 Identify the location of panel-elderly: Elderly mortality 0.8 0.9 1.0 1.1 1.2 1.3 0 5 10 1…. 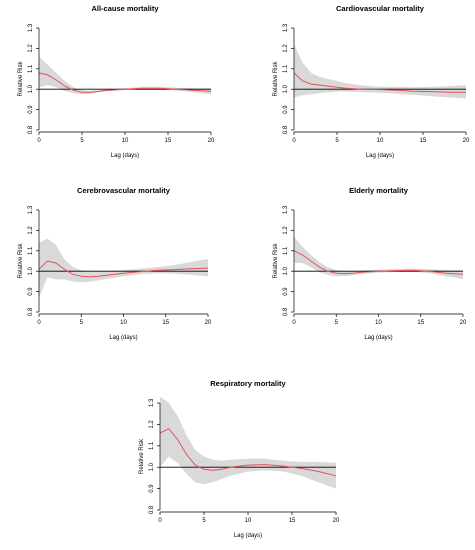
(370, 263).